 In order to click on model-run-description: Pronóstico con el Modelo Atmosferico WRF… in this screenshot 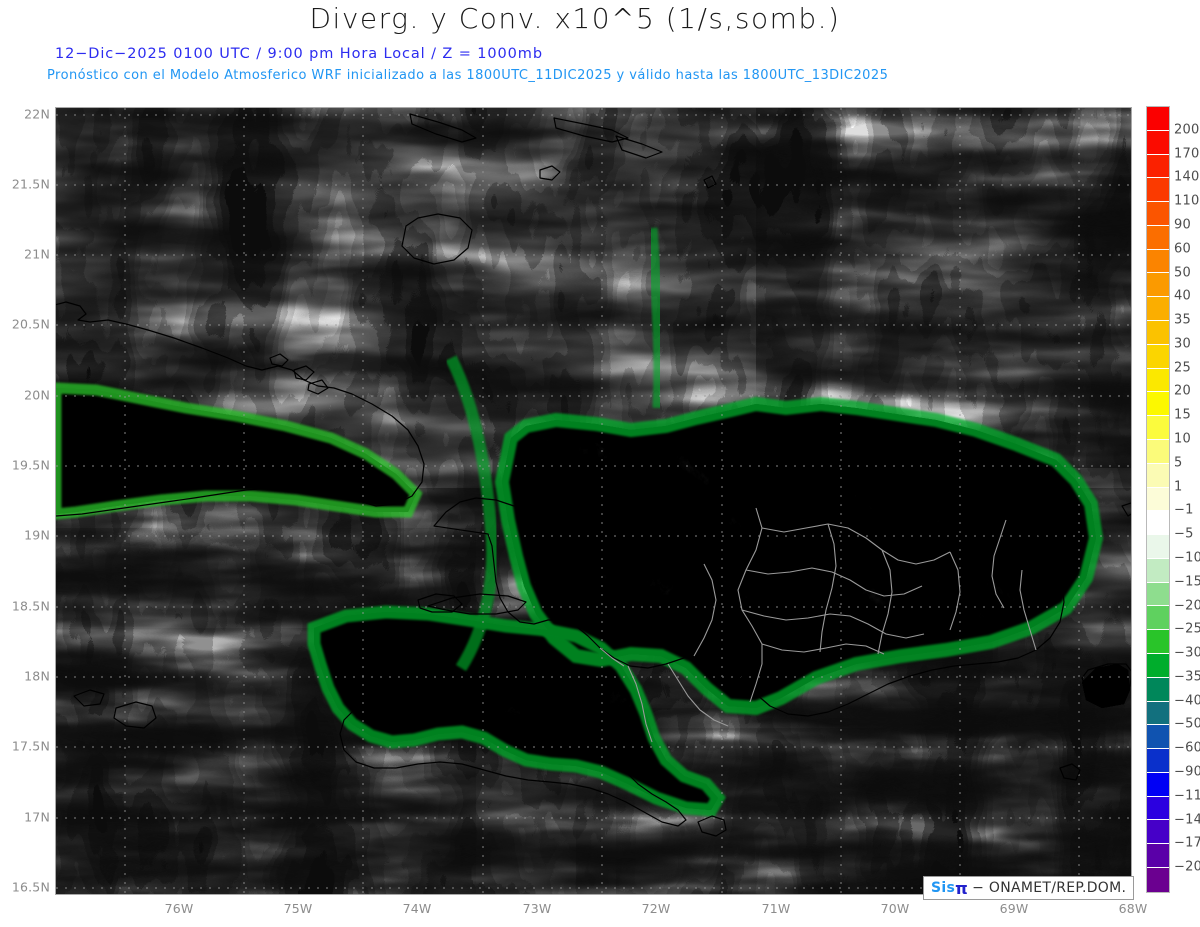, I will do `click(468, 75)`.